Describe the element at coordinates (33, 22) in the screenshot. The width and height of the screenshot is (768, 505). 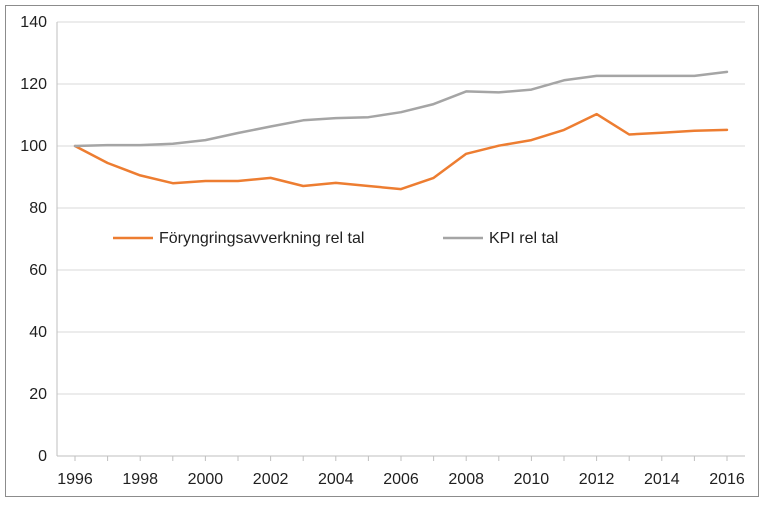
I see `y-tick-label: 140` at that location.